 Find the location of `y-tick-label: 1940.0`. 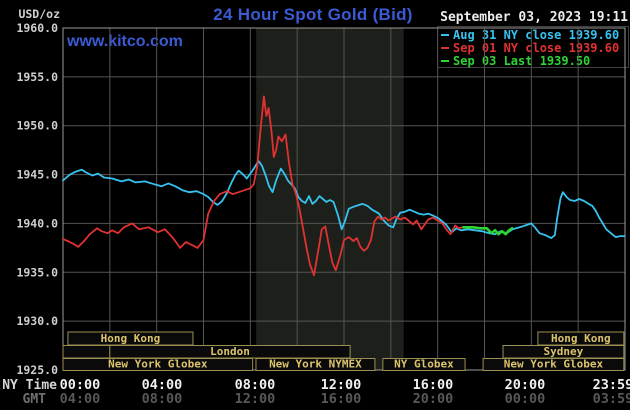

y-tick-label: 1940.0 is located at coordinates (37, 223).